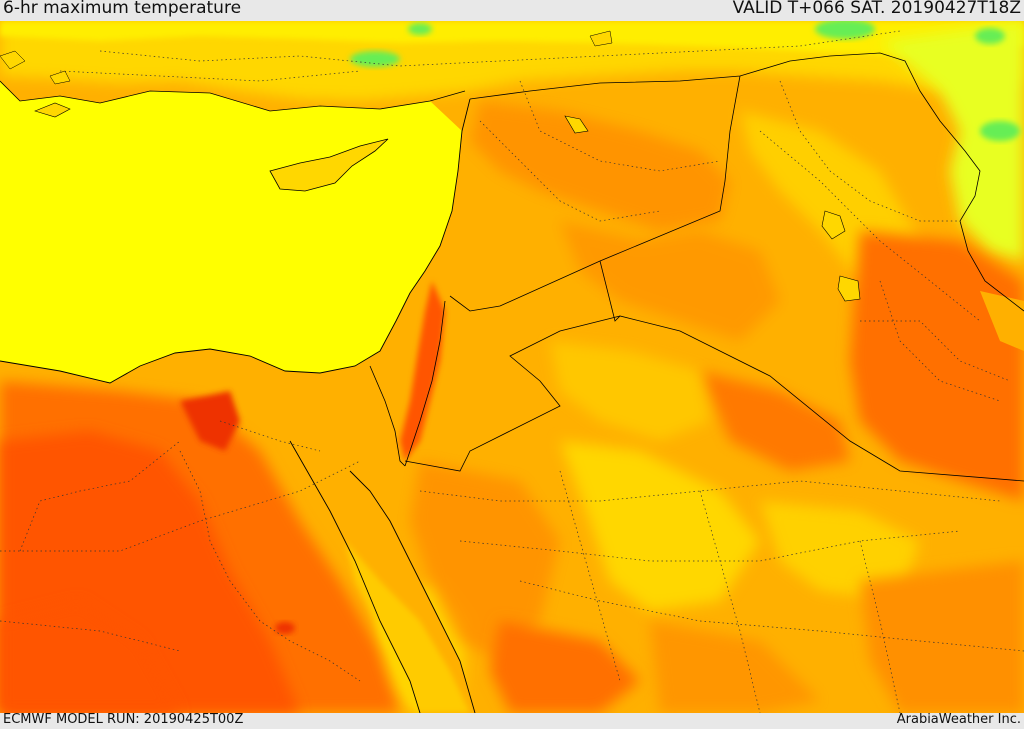  What do you see at coordinates (90, 657) in the screenshot?
I see `temperature-zone-sudan` at bounding box center [90, 657].